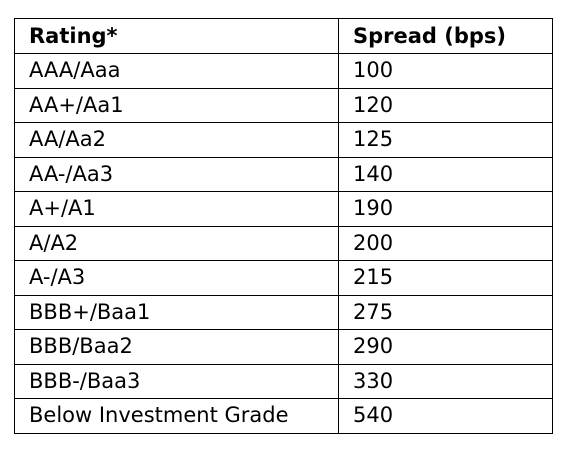 The height and width of the screenshot is (462, 568). I want to click on table-row: A/A2 200, so click(283, 243).